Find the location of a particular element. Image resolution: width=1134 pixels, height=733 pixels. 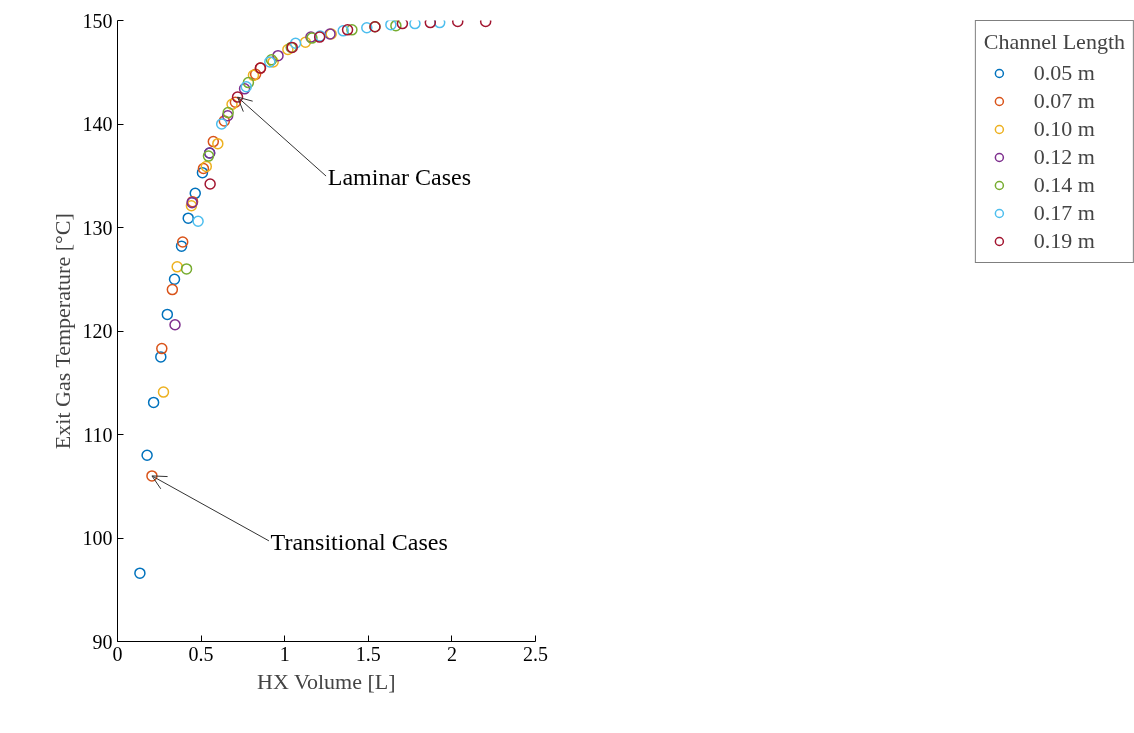

x-tick-label: 1 is located at coordinates (284, 653).